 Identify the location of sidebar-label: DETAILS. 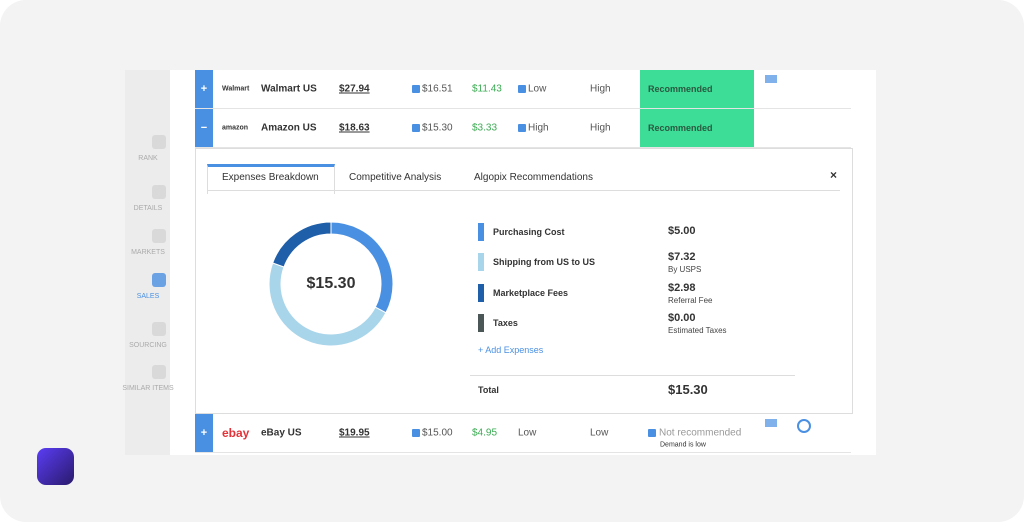
(148, 208).